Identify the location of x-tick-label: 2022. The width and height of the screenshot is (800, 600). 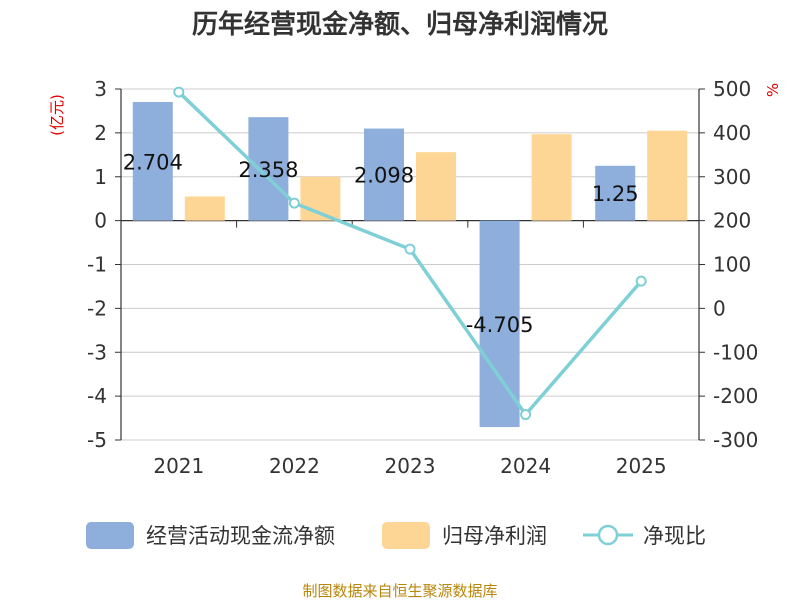
(294, 466).